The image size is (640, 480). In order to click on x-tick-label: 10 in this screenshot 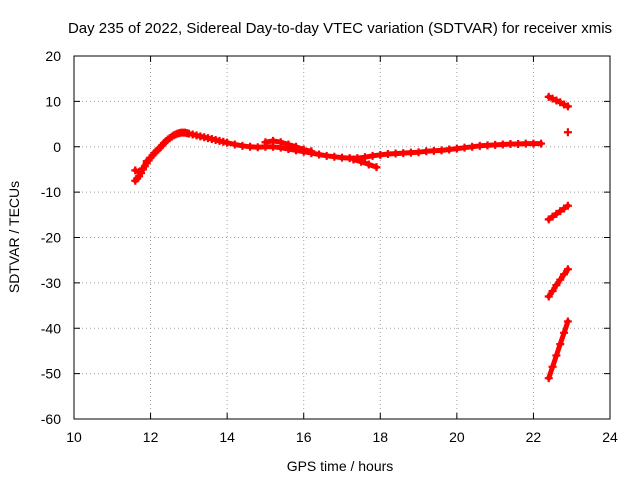, I will do `click(74, 437)`.